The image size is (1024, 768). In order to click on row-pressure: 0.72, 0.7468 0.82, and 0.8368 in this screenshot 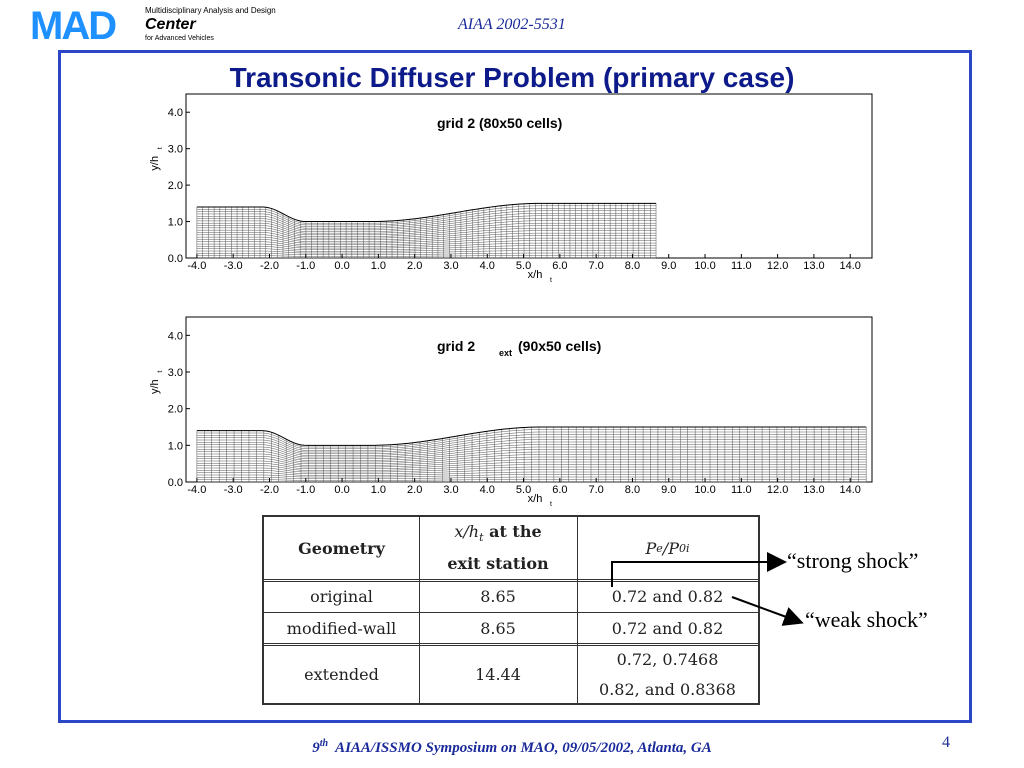, I will do `click(667, 674)`.